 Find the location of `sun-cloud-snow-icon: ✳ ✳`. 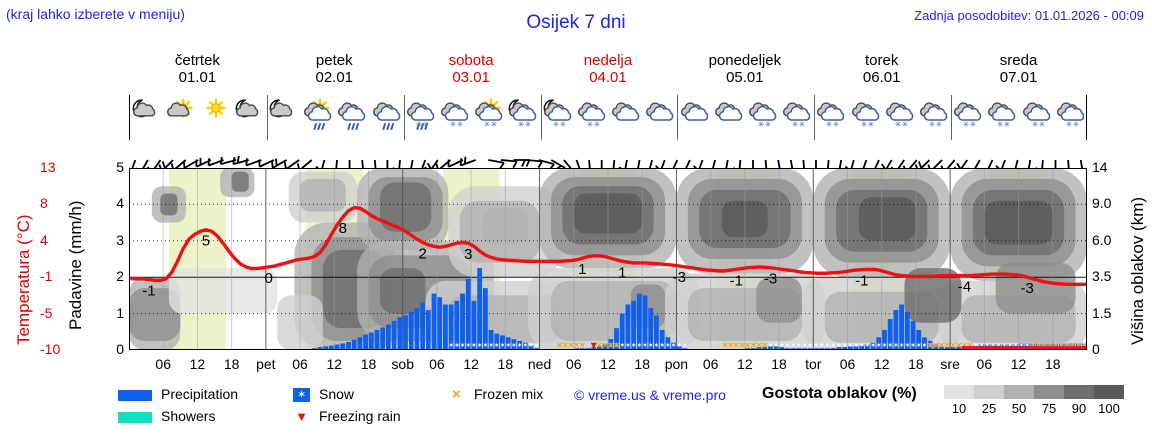

sun-cloud-snow-icon: ✳ ✳ is located at coordinates (489, 119).